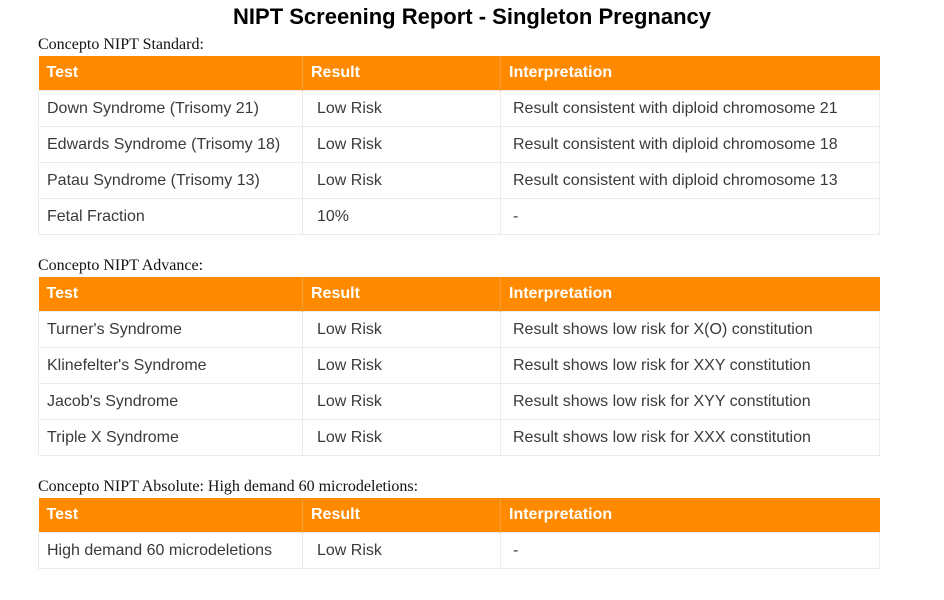  Describe the element at coordinates (121, 44) in the screenshot. I see `section-heading-standard: Concepto NIPT Standard:` at that location.